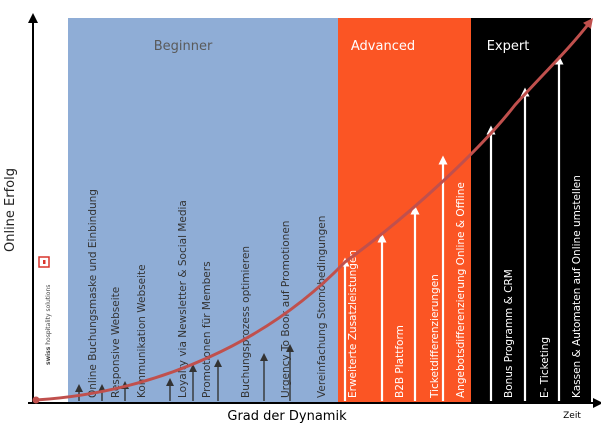 The height and width of the screenshot is (427, 601). I want to click on item-label-loyalty-via-newsletter-and-social-media: Loyalty via Newsletter & Social Media, so click(183, 299).